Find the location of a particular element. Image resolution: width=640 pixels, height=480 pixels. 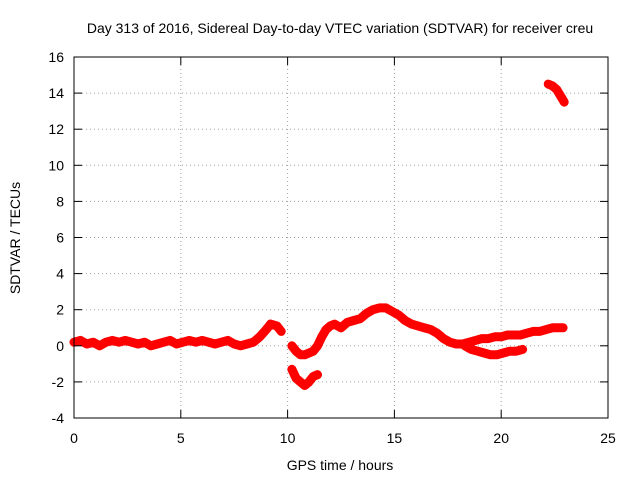

y-tick-label: 4 is located at coordinates (60, 274).